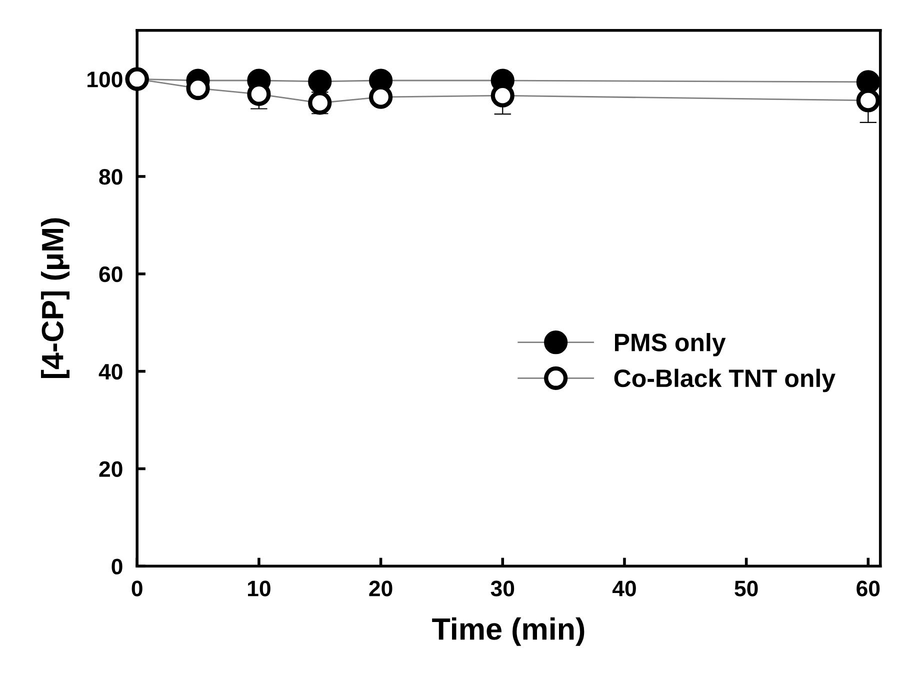 This screenshot has width=902, height=674. What do you see at coordinates (110, 372) in the screenshot?
I see `y-tick-label: 40` at bounding box center [110, 372].